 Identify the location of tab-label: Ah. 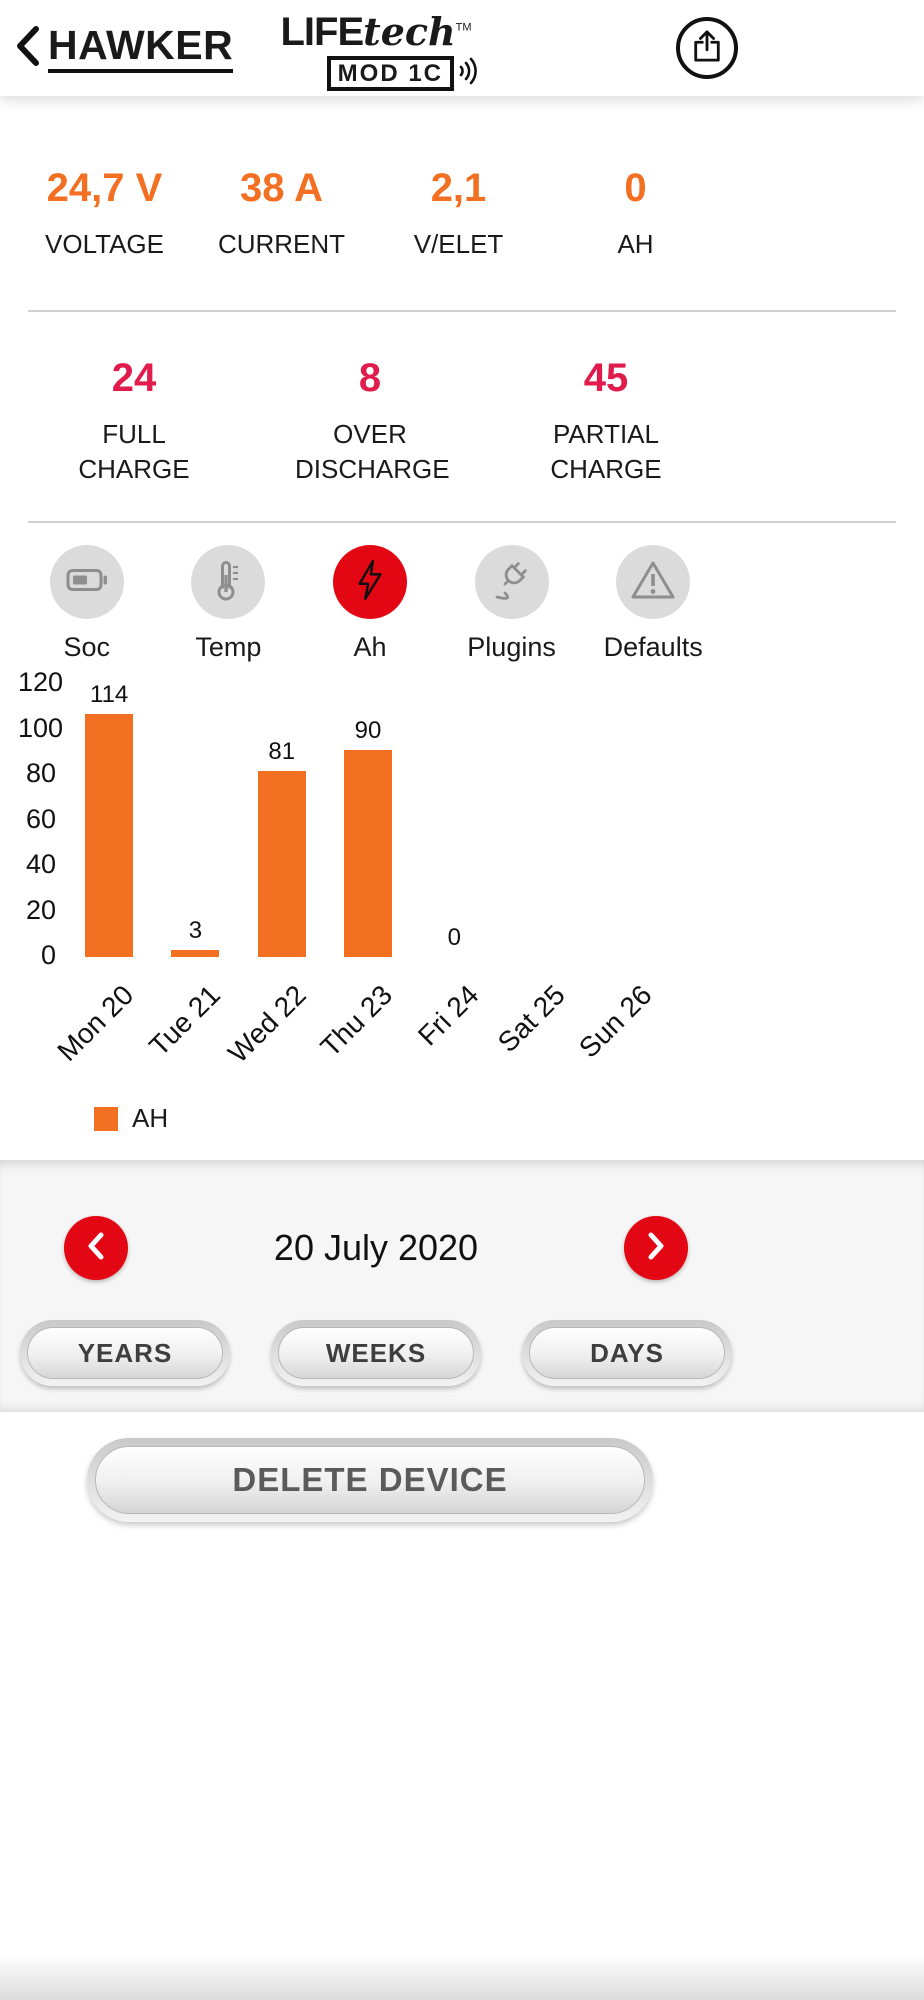
(370, 647).